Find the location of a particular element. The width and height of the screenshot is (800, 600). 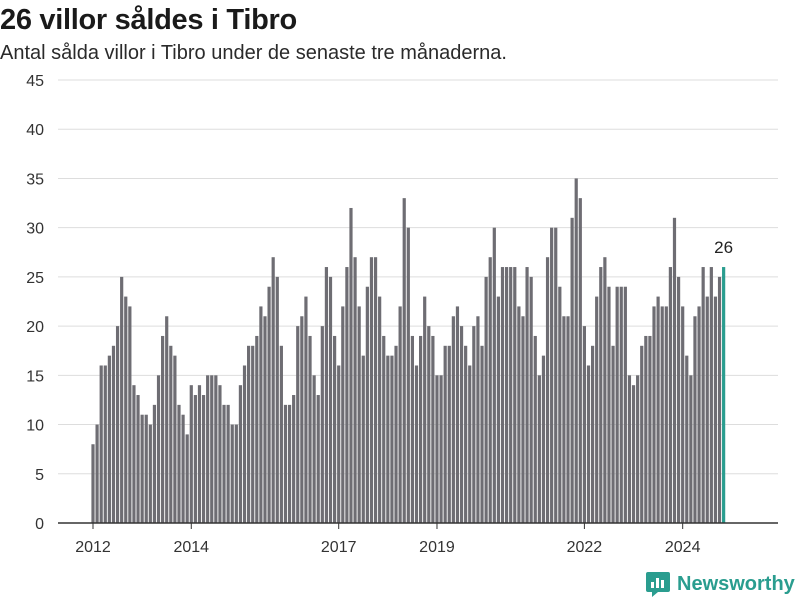

brand-name: Newsworthy is located at coordinates (736, 583).